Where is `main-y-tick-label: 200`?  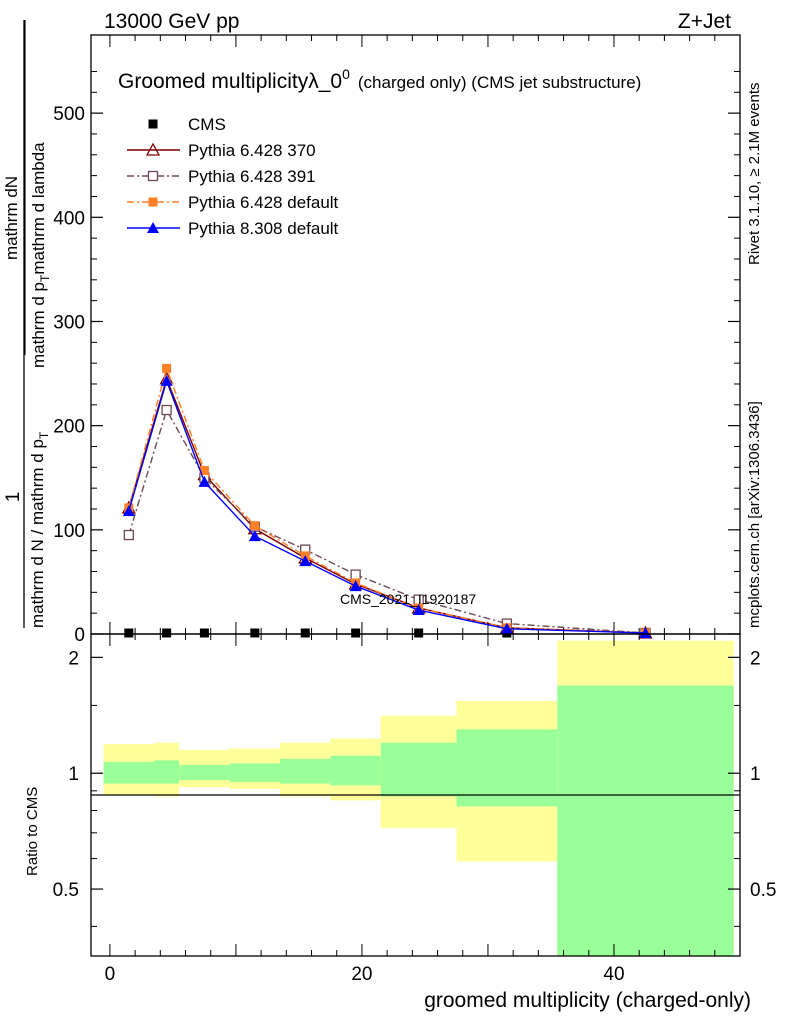 main-y-tick-label: 200 is located at coordinates (69, 427).